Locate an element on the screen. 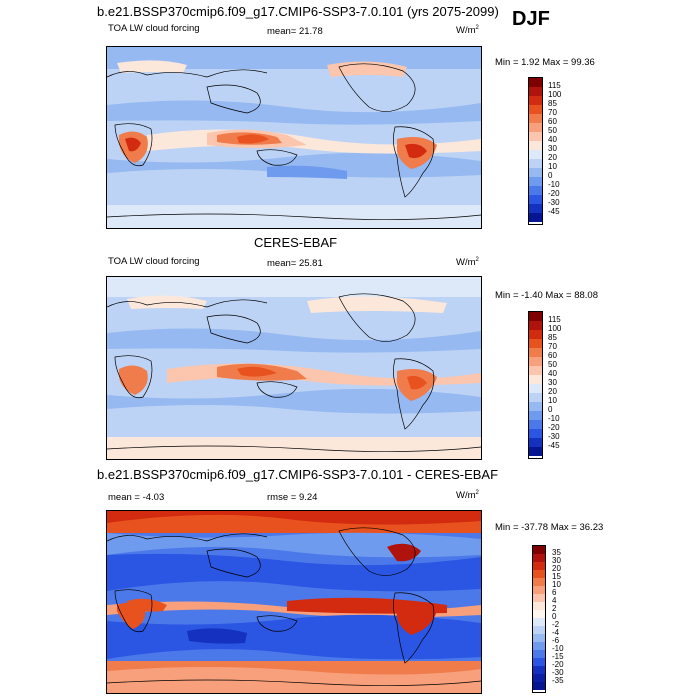  colorbar-tick-label: -15 is located at coordinates (558, 656).